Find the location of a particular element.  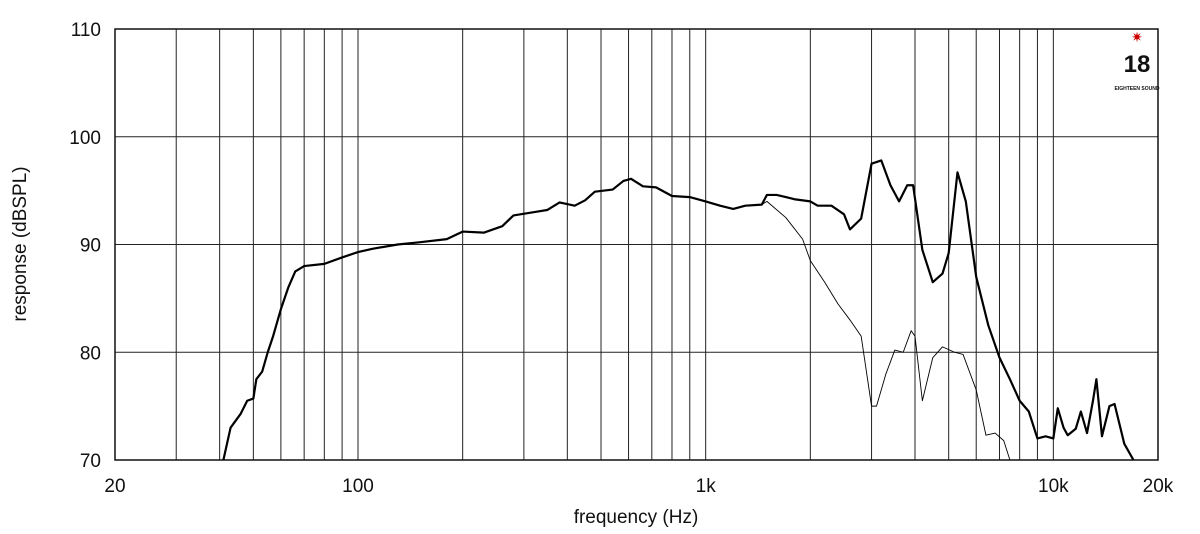

x-tick-label: 20 is located at coordinates (114, 486).